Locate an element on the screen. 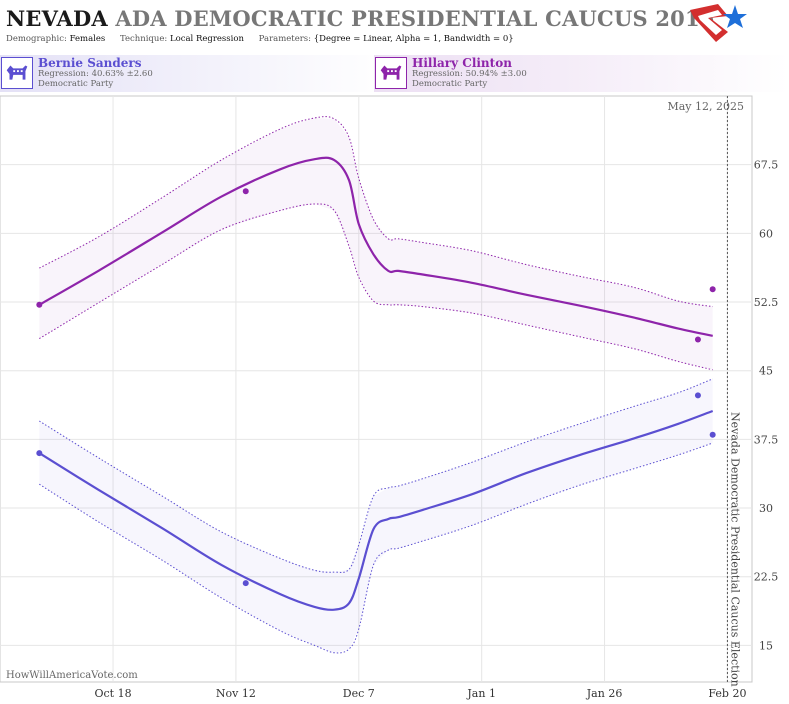  x-axis-labels: Oct 18 Nov 12 Dec 7 Jan 1 Jan 26 Feb 20 is located at coordinates (420, 693).